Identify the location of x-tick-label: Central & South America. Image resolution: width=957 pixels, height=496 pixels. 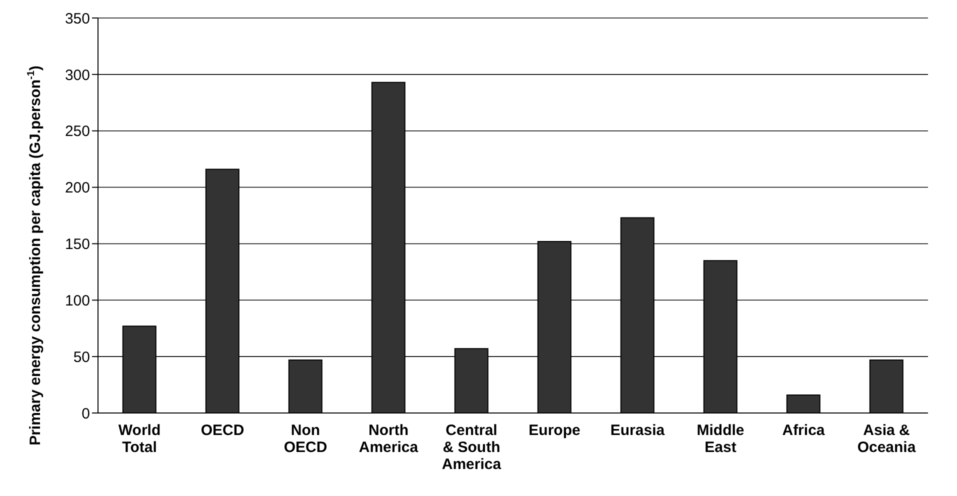
(472, 447).